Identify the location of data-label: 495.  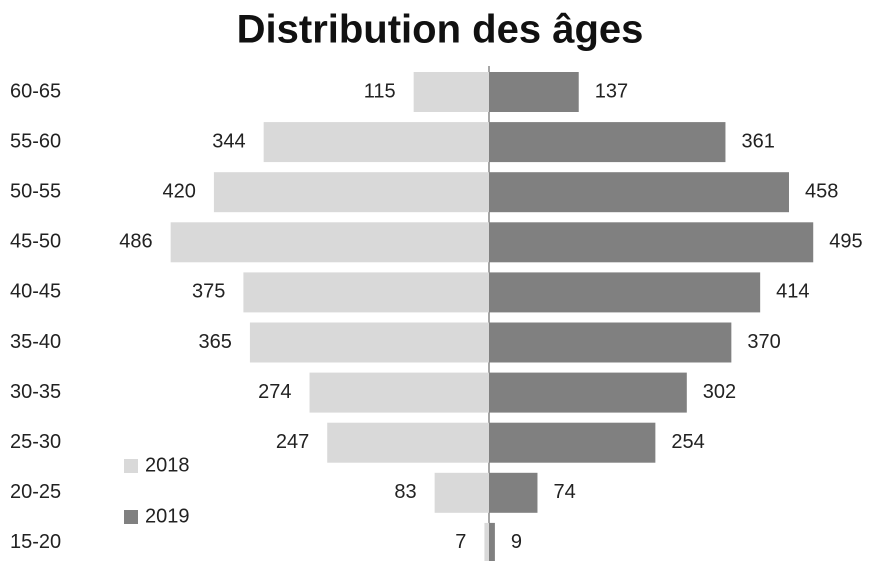
(845, 242).